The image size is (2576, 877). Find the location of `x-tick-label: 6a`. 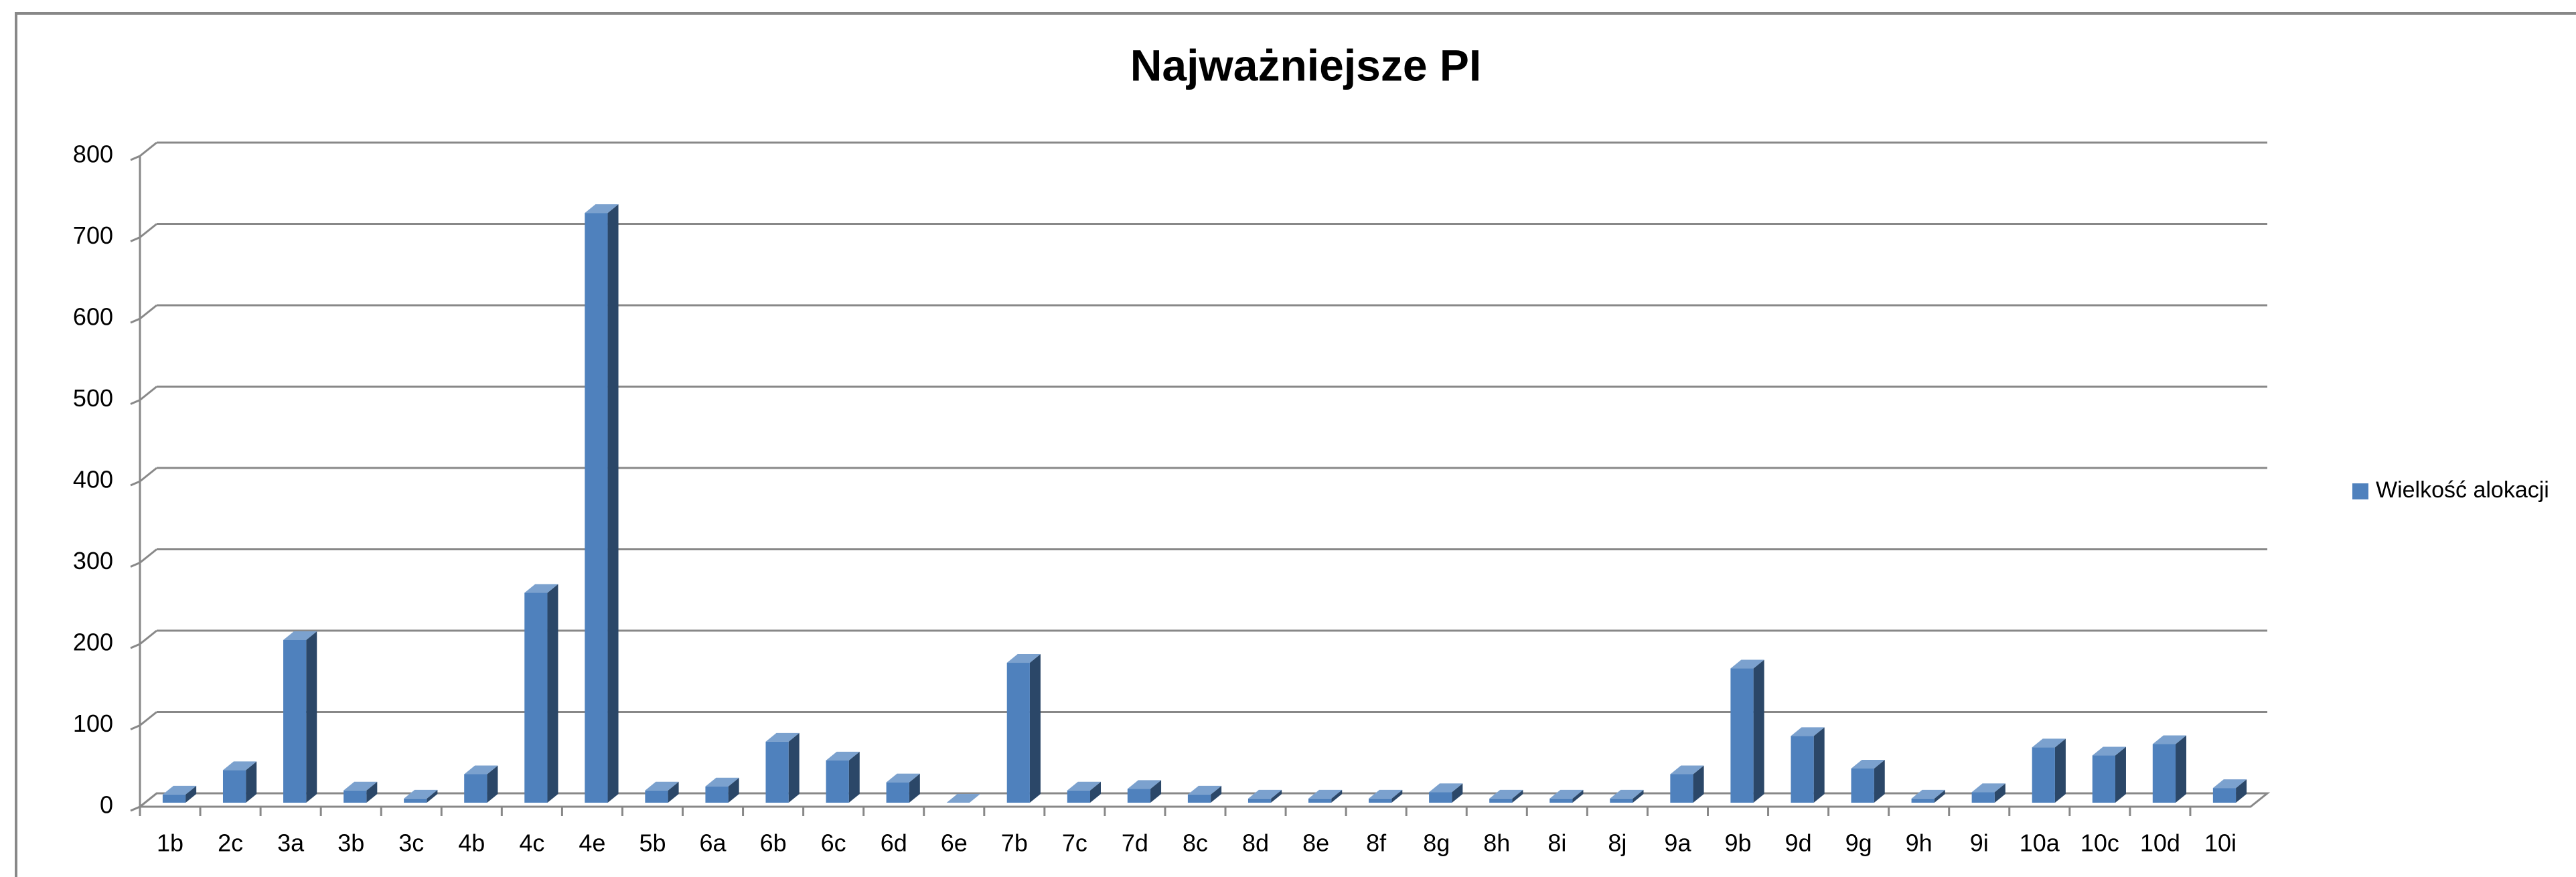

x-tick-label: 6a is located at coordinates (713, 843).